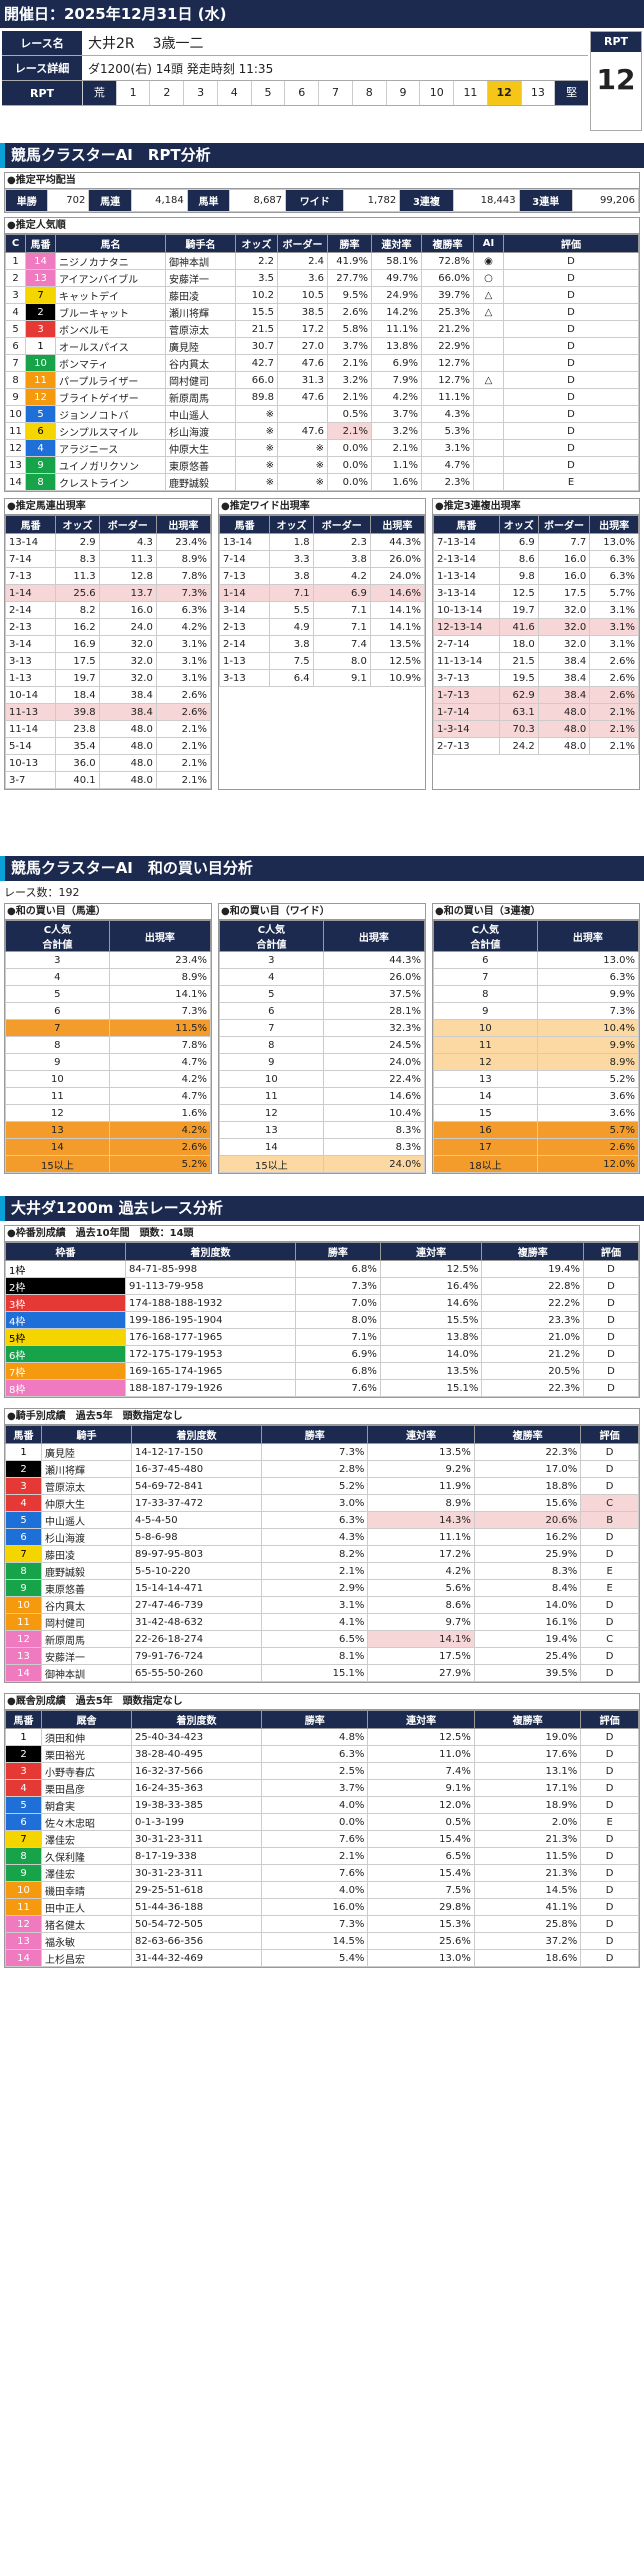  I want to click on cell: ユイノガリクソン, so click(110, 465).